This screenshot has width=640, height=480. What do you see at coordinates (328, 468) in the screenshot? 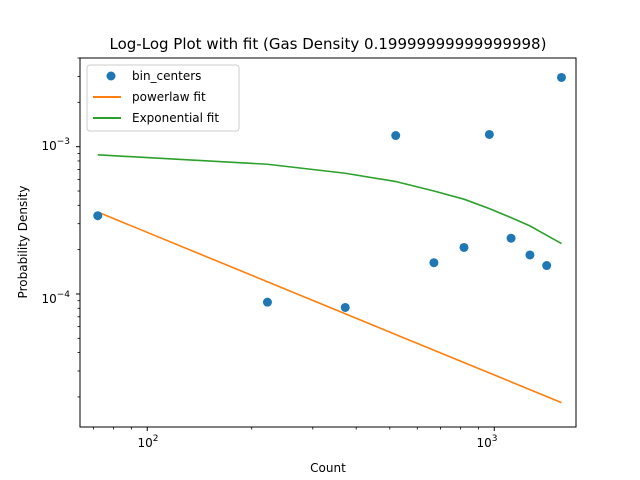
I see `x-axis-label: Count` at bounding box center [328, 468].